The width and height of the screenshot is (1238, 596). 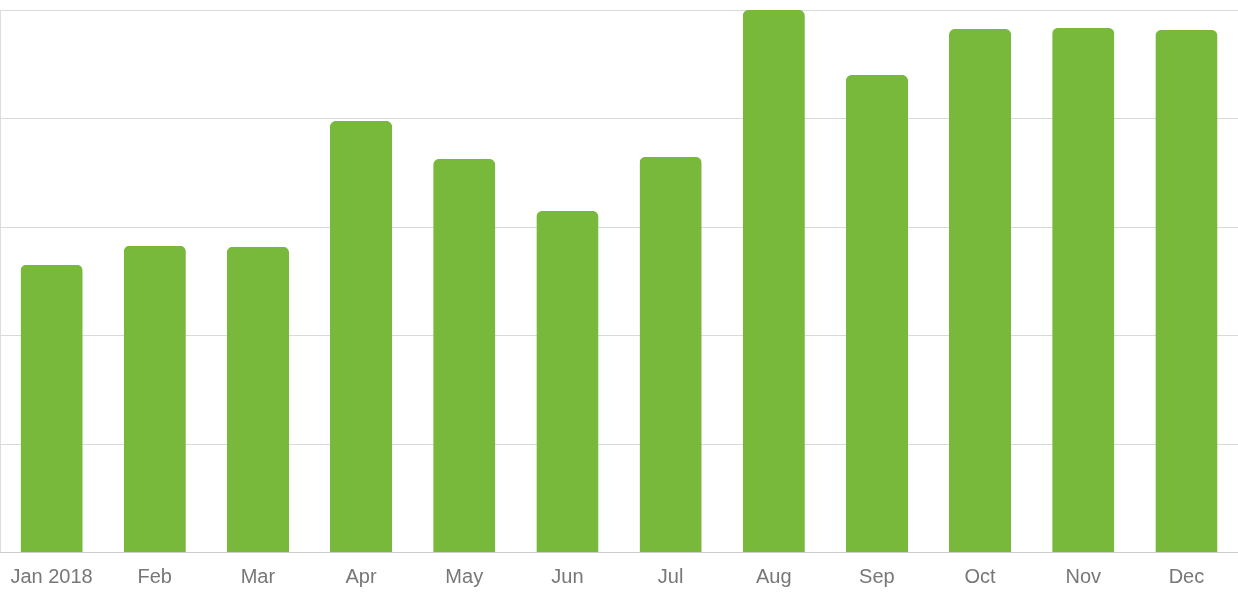 What do you see at coordinates (670, 575) in the screenshot?
I see `x-tick-label: Jul` at bounding box center [670, 575].